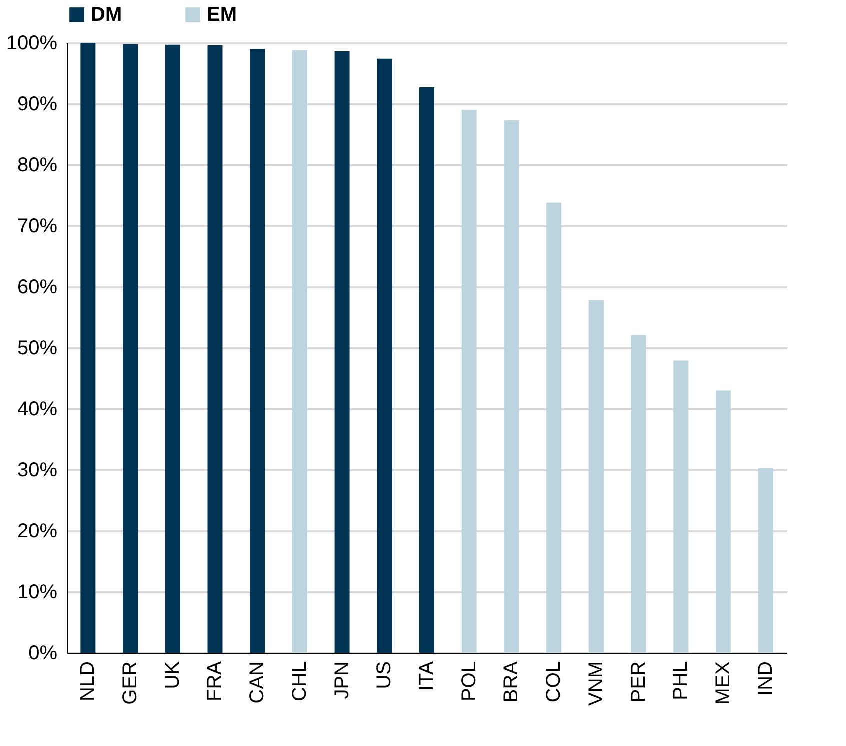  What do you see at coordinates (469, 682) in the screenshot?
I see `x-tick-label: POL` at bounding box center [469, 682].